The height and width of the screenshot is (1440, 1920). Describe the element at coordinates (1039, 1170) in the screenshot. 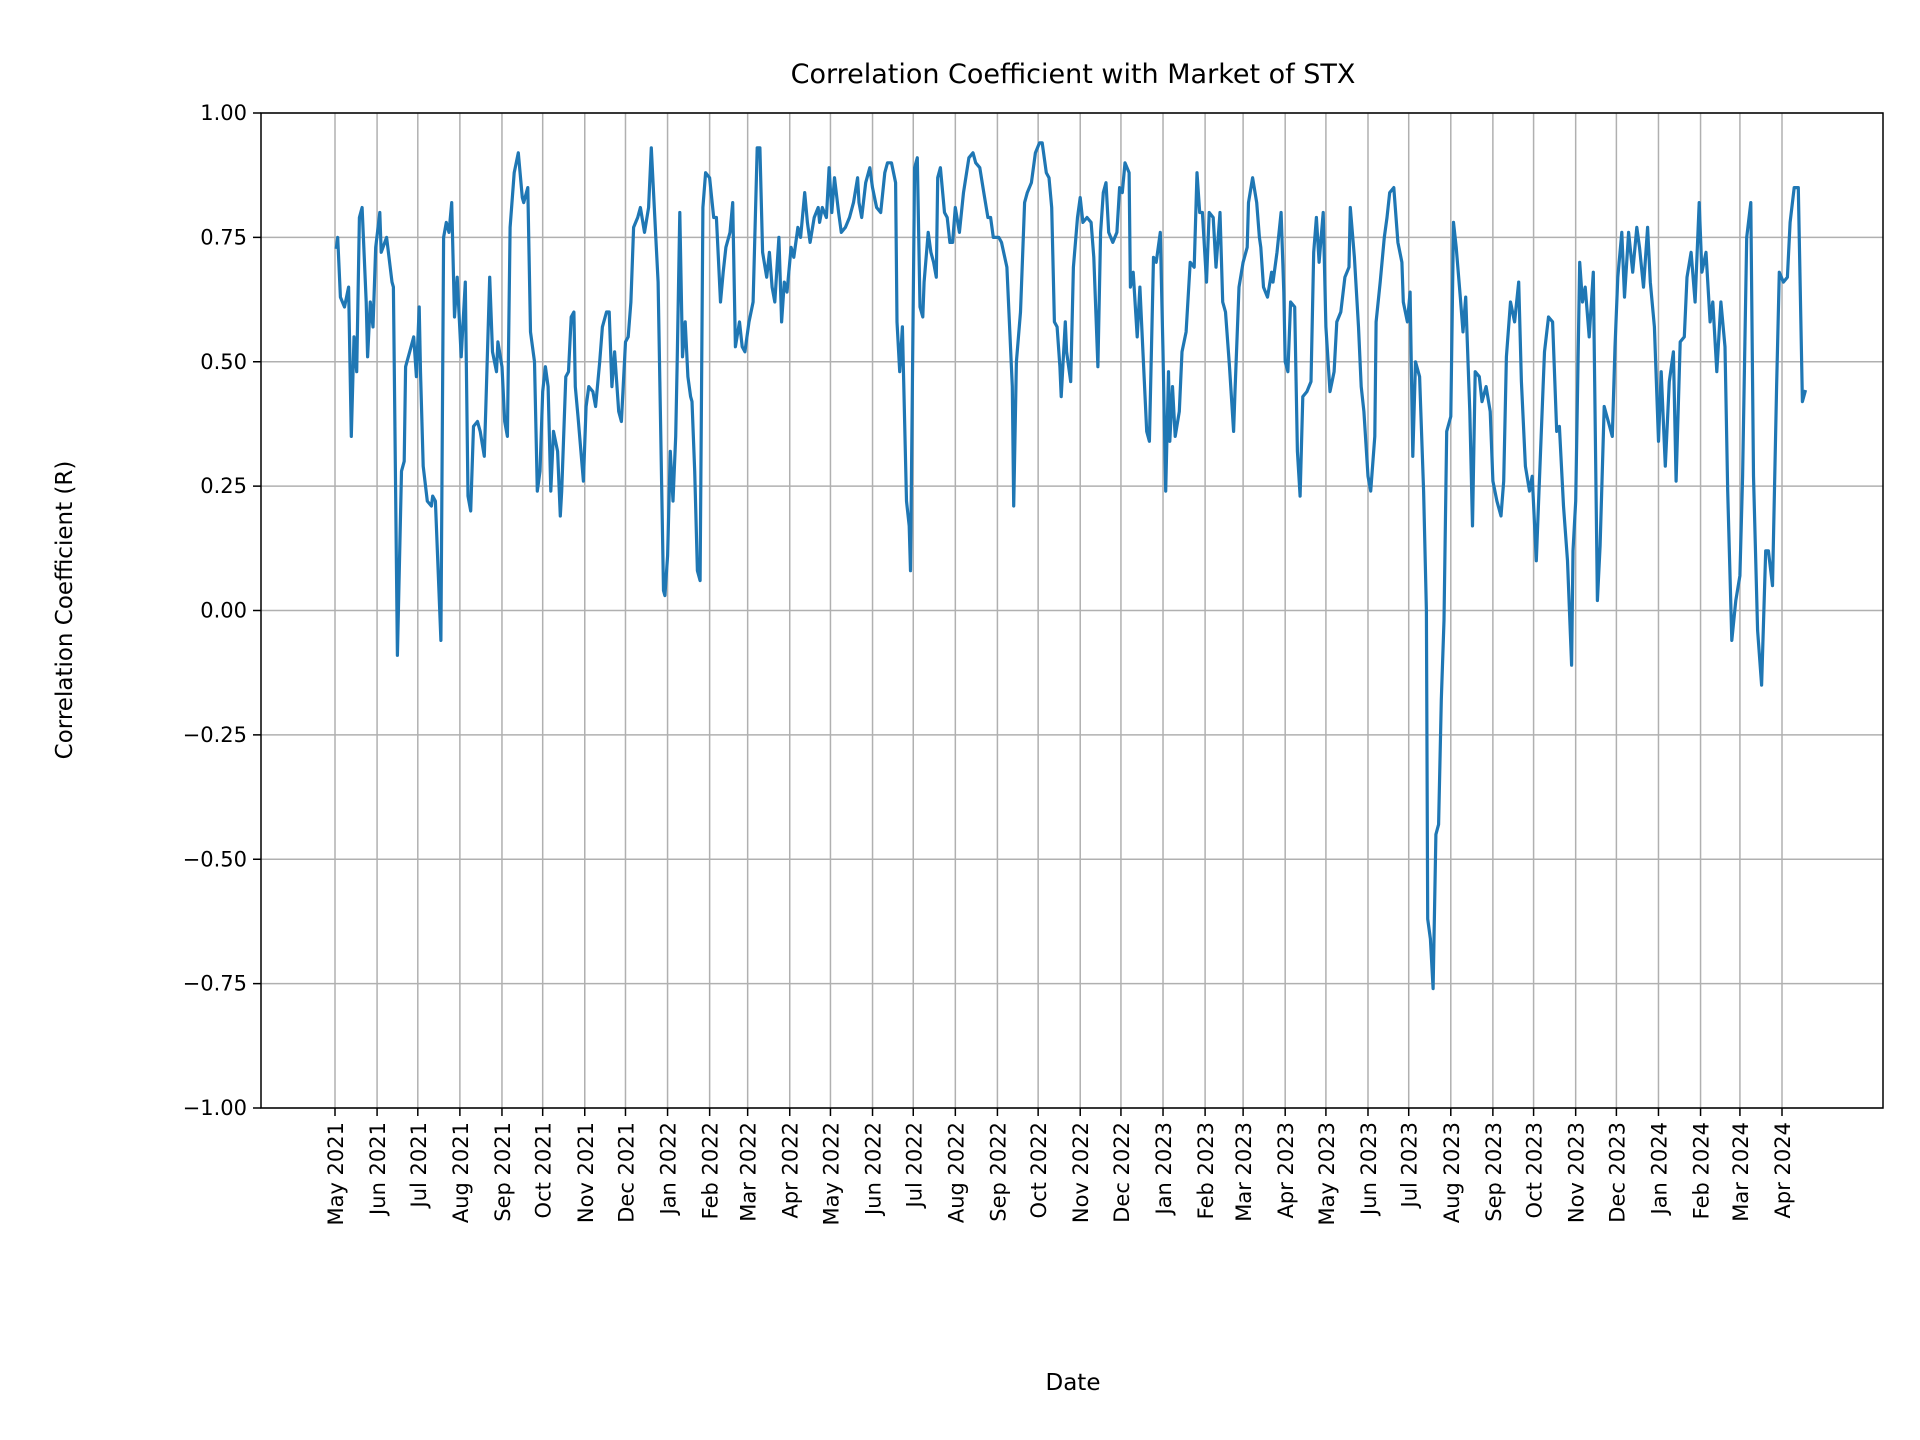

I see `x-tick-label: Oct 2022` at that location.